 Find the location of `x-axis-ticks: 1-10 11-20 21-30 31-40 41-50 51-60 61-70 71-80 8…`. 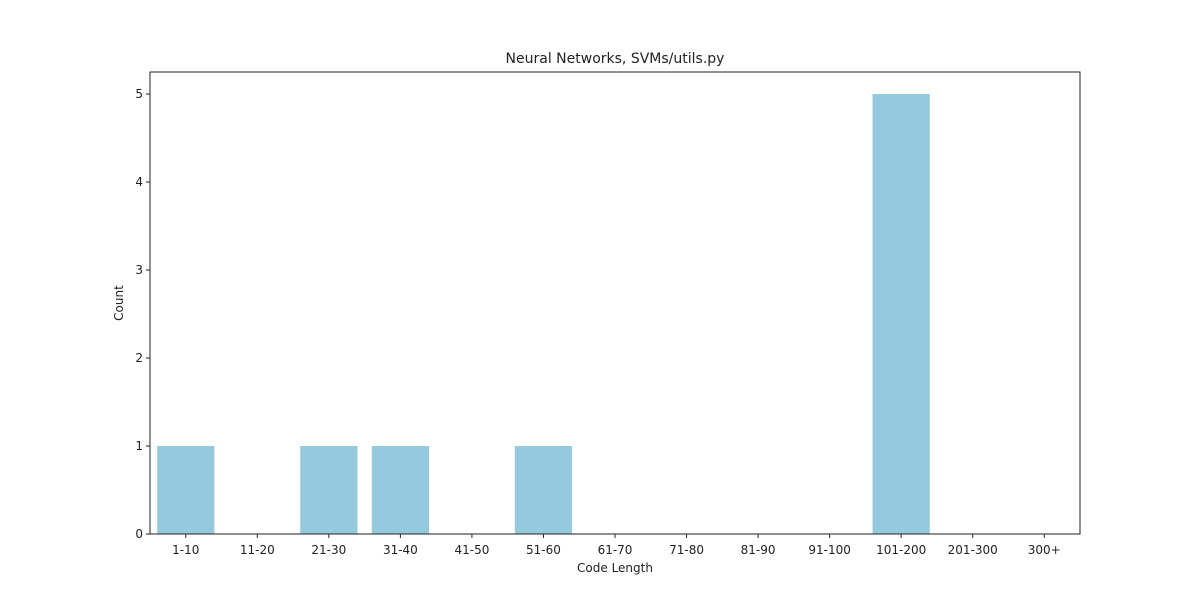

x-axis-ticks: 1-10 11-20 21-30 31-40 41-50 51-60 61-70 71-80 8… is located at coordinates (616, 545).